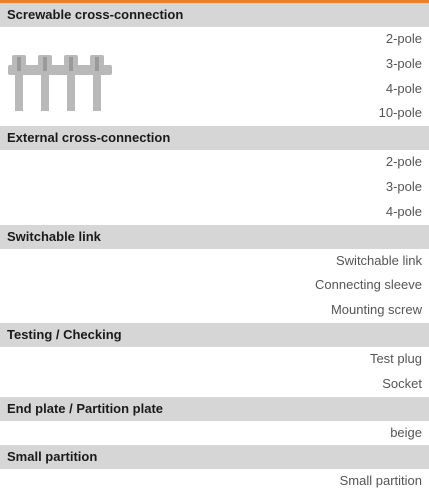  Describe the element at coordinates (214, 334) in the screenshot. I see `section-title: Testing / Checking` at that location.